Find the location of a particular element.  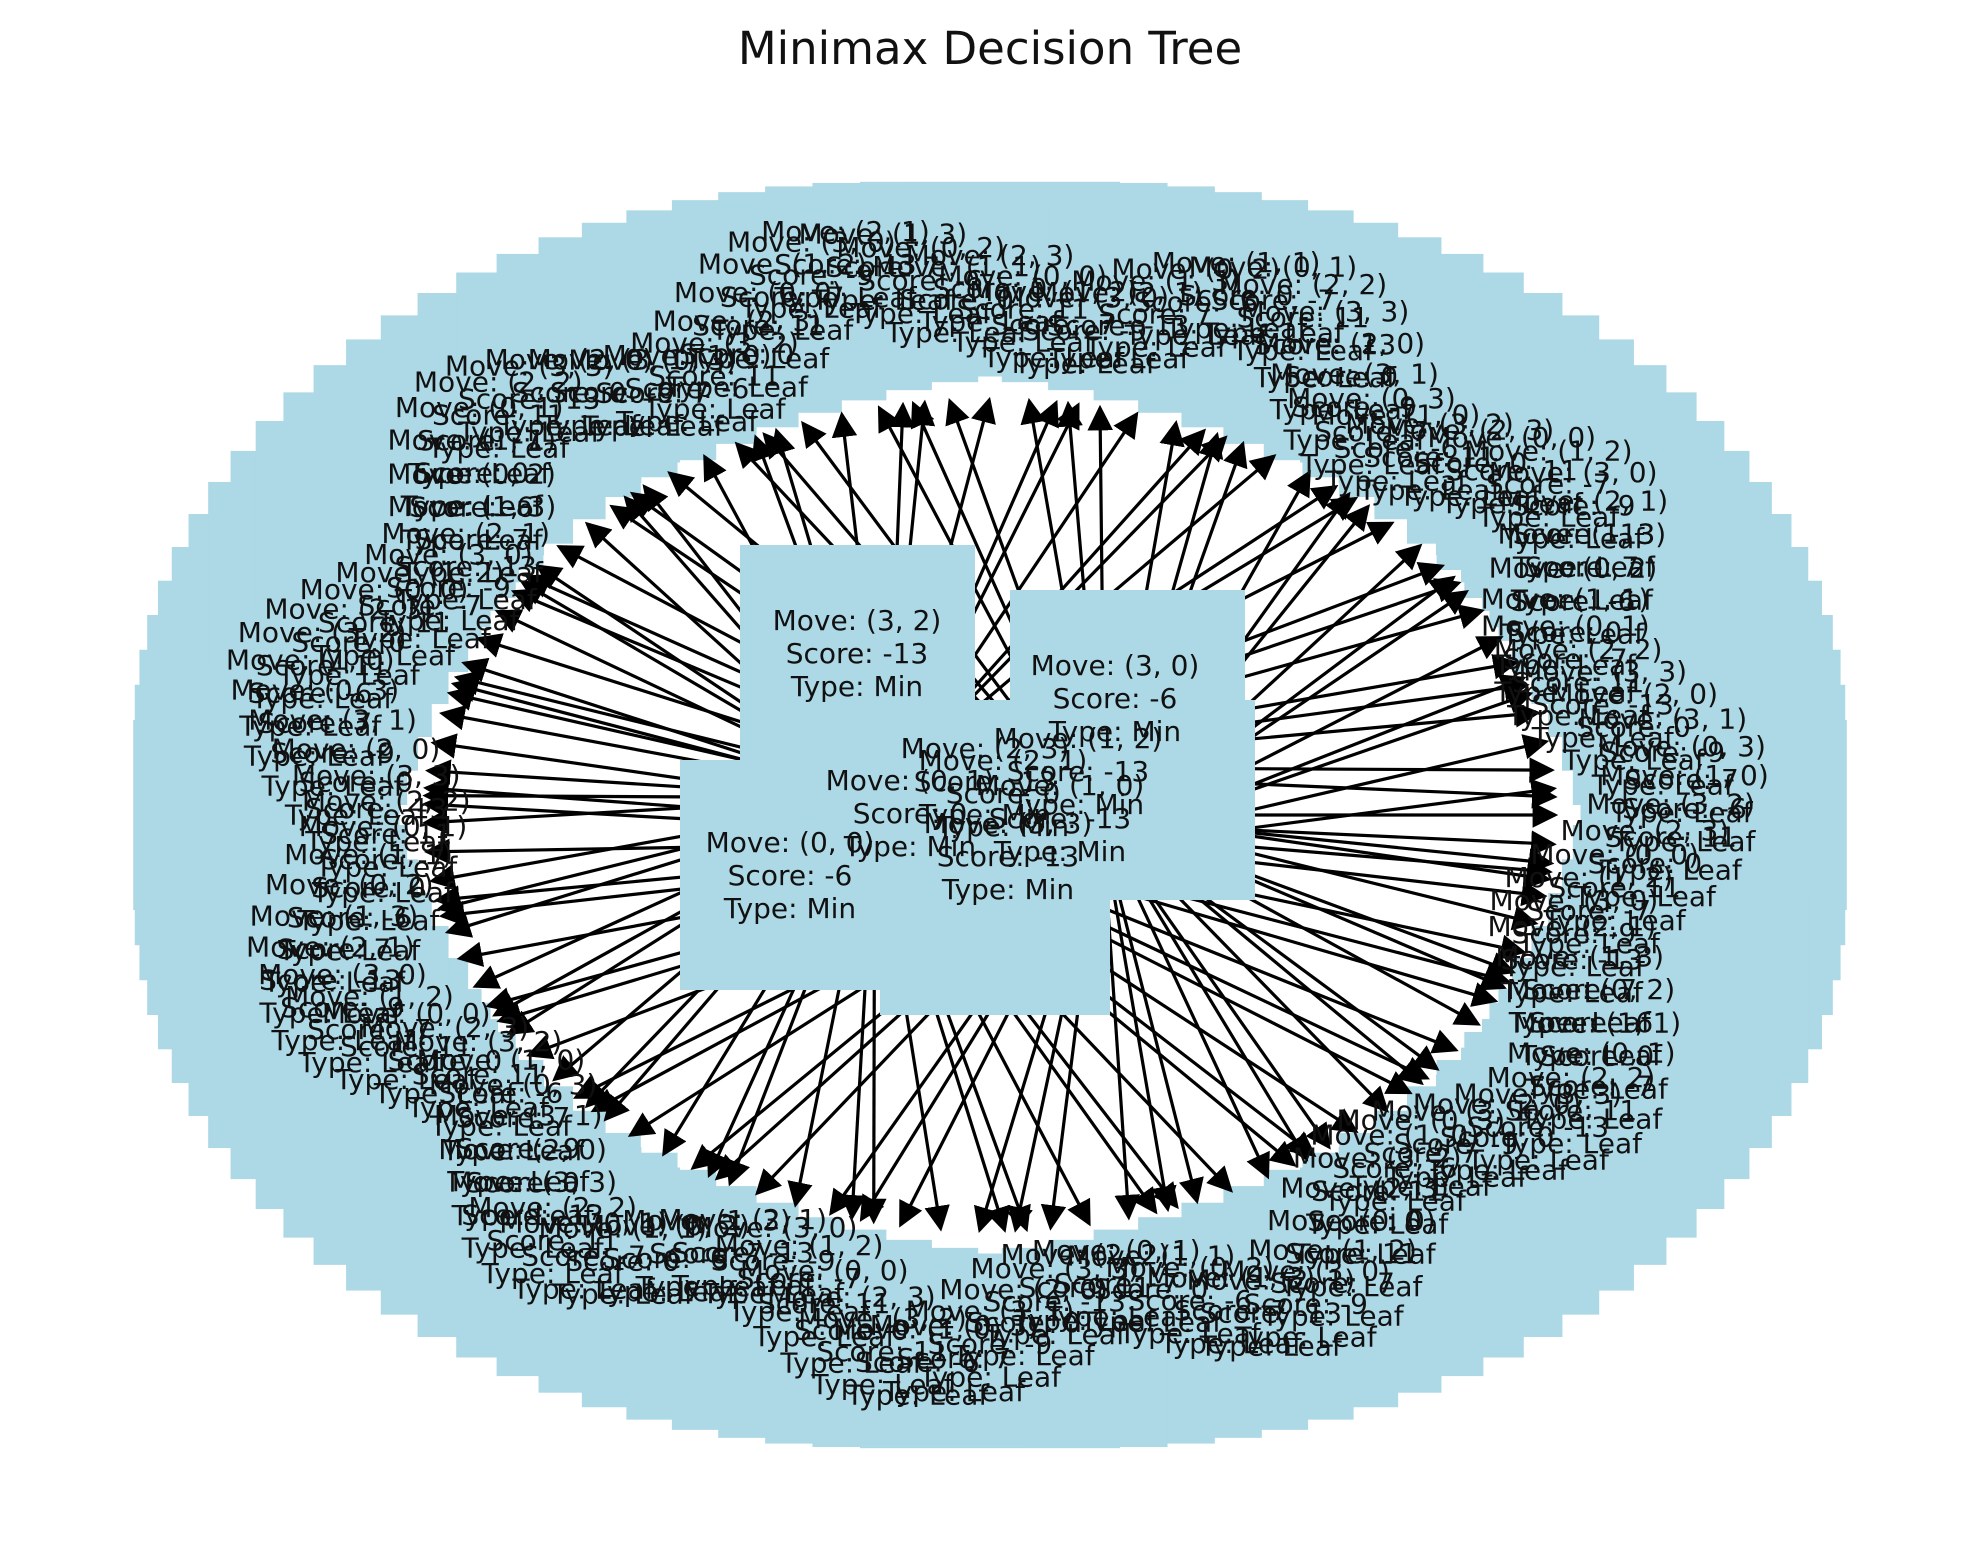

min-node-cluster is located at coordinates (967, 780).